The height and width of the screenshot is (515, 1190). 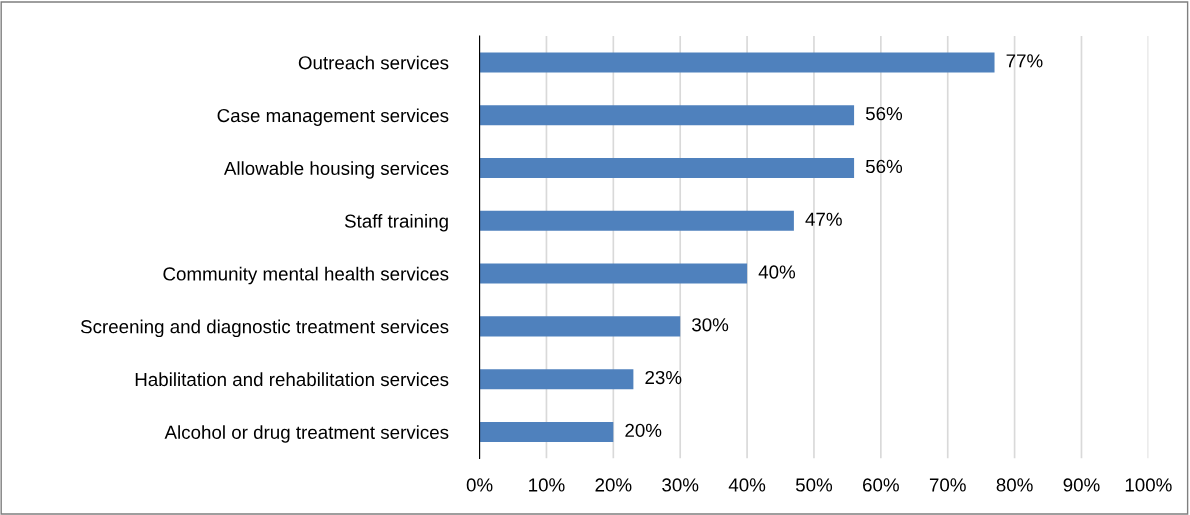 I want to click on y-tick-label: Screening and diagnostic treatment services, so click(x=264, y=328).